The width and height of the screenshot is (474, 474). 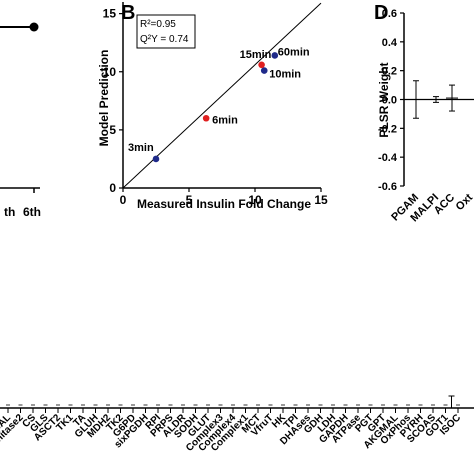 What do you see at coordinates (164, 39) in the screenshot?
I see `panel-b-stat-q2y: Q²Y = 0.74` at bounding box center [164, 39].